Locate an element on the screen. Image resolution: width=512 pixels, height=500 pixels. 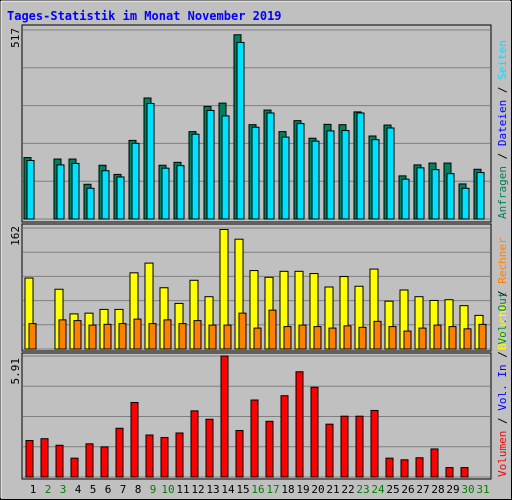
panel-visits-legend: Besuche / Rechner is located at coordinates (502, 293).